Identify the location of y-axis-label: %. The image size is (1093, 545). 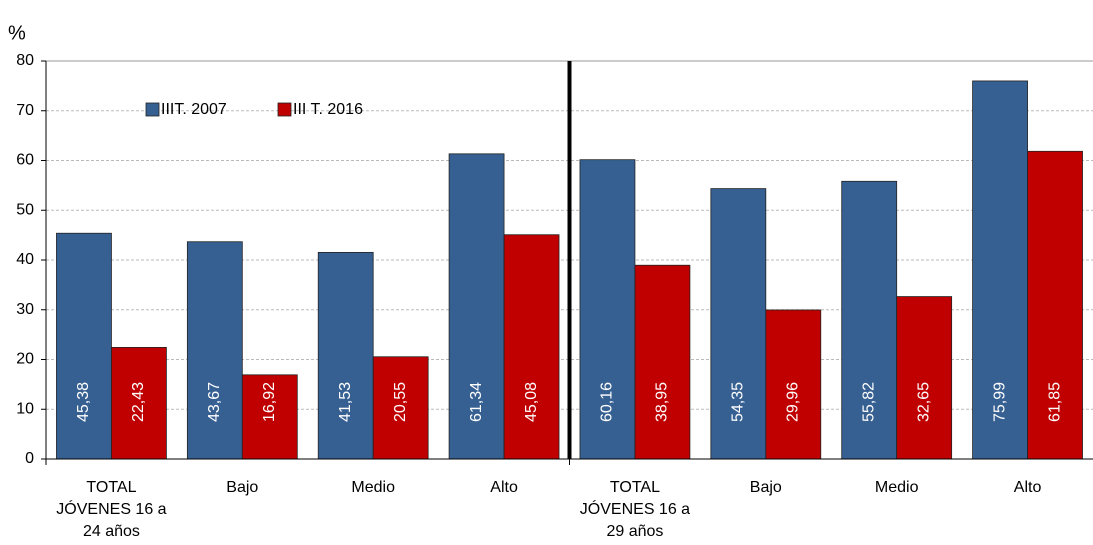
(17, 33).